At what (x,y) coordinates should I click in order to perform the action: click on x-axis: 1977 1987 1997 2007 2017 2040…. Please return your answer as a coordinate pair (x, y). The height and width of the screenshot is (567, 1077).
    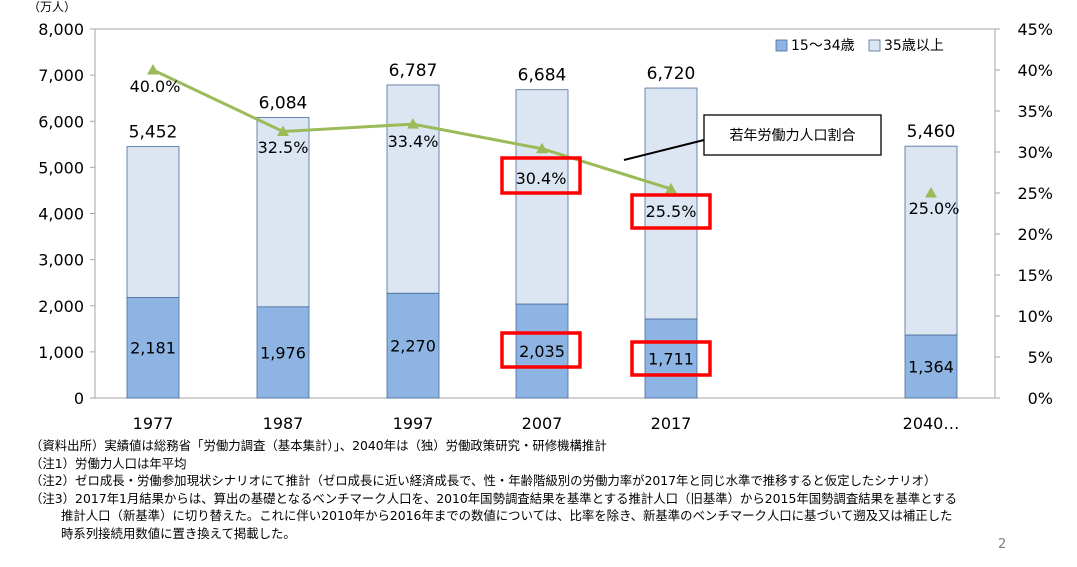
    Looking at the image, I should click on (546, 422).